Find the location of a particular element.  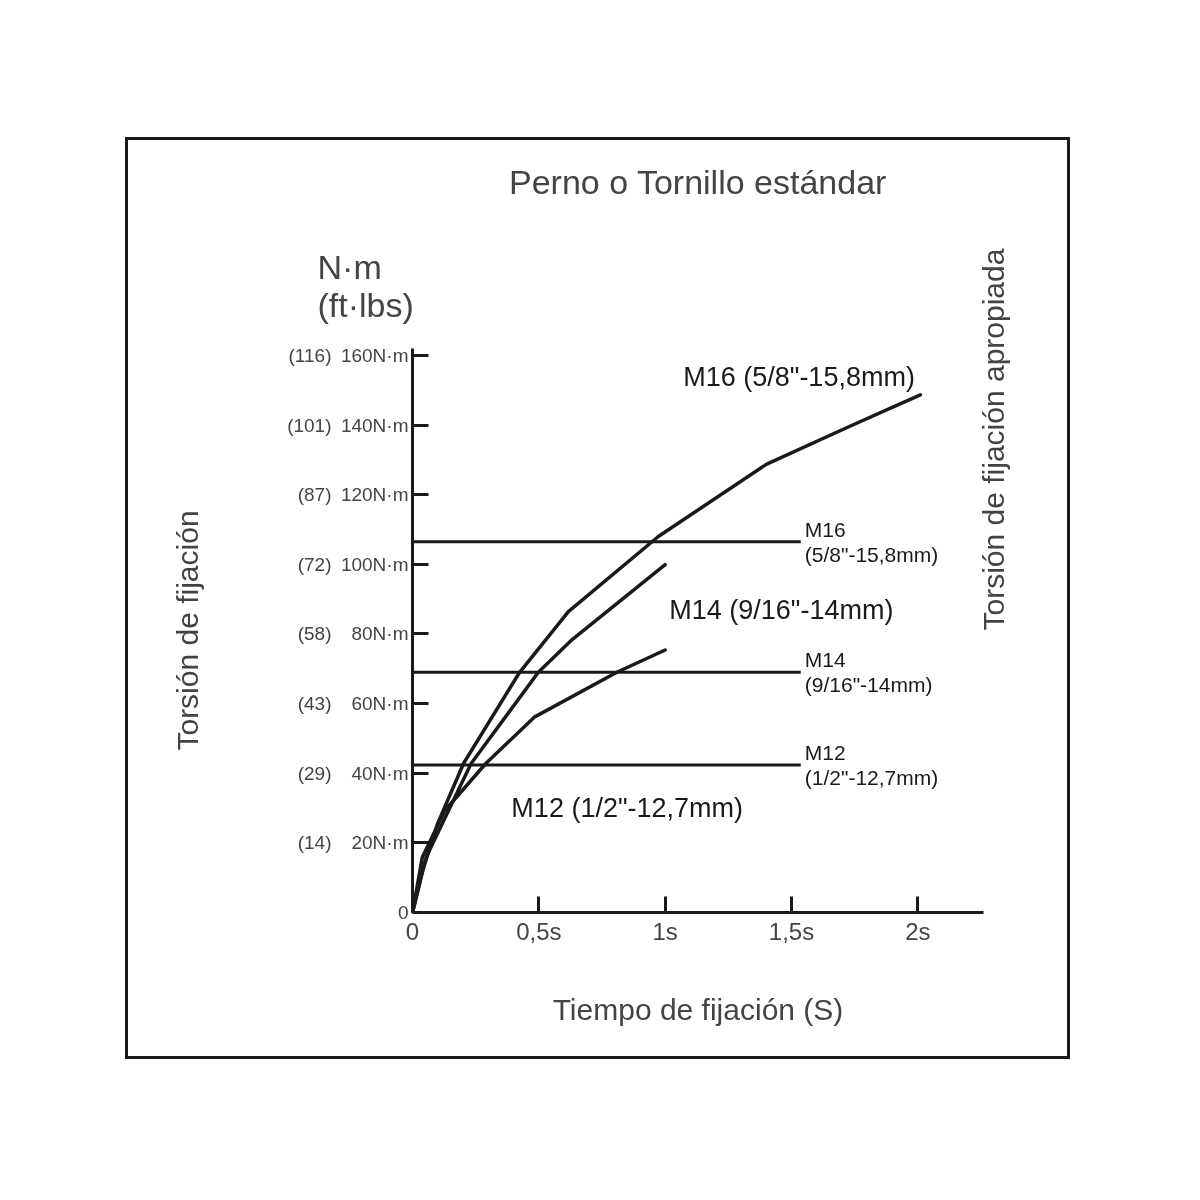

y-tick-label: 0 is located at coordinates (403, 912).